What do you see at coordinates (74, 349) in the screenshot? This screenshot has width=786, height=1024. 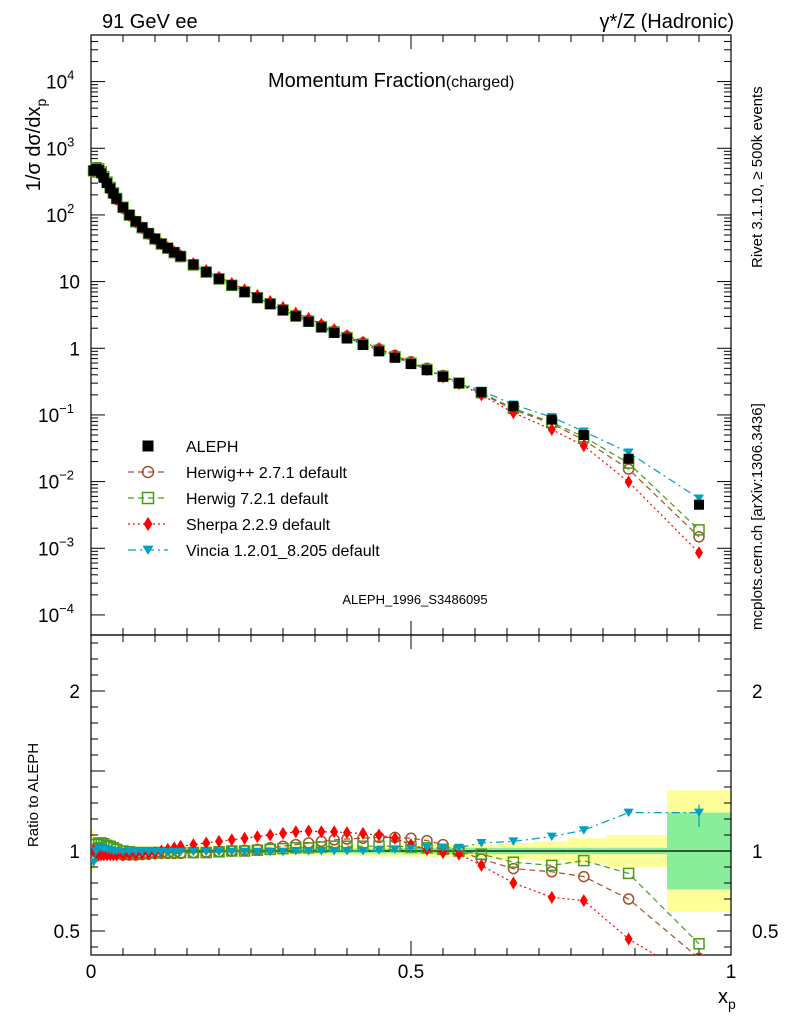 I see `y-tick-label: 1` at bounding box center [74, 349].